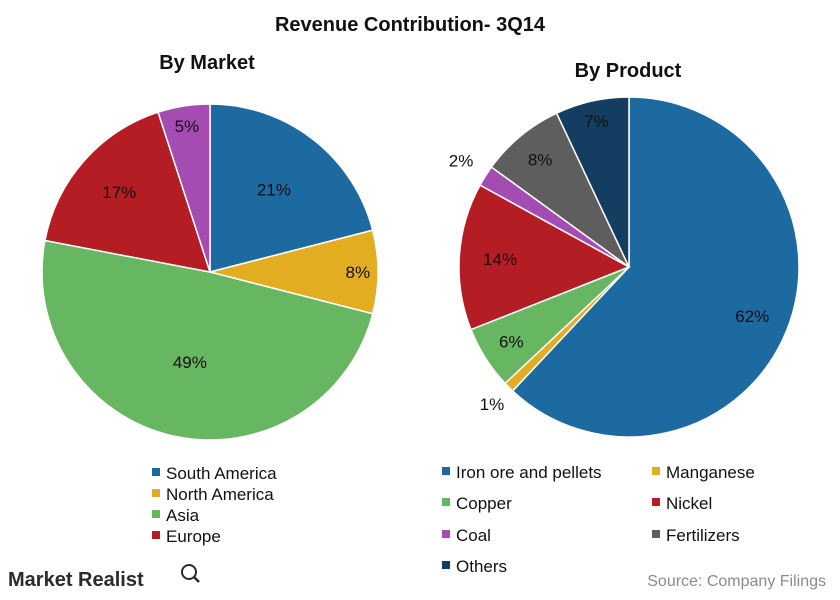 This screenshot has width=840, height=600. I want to click on product-legend-swatch-iron-ore-and-pellets, so click(446, 471).